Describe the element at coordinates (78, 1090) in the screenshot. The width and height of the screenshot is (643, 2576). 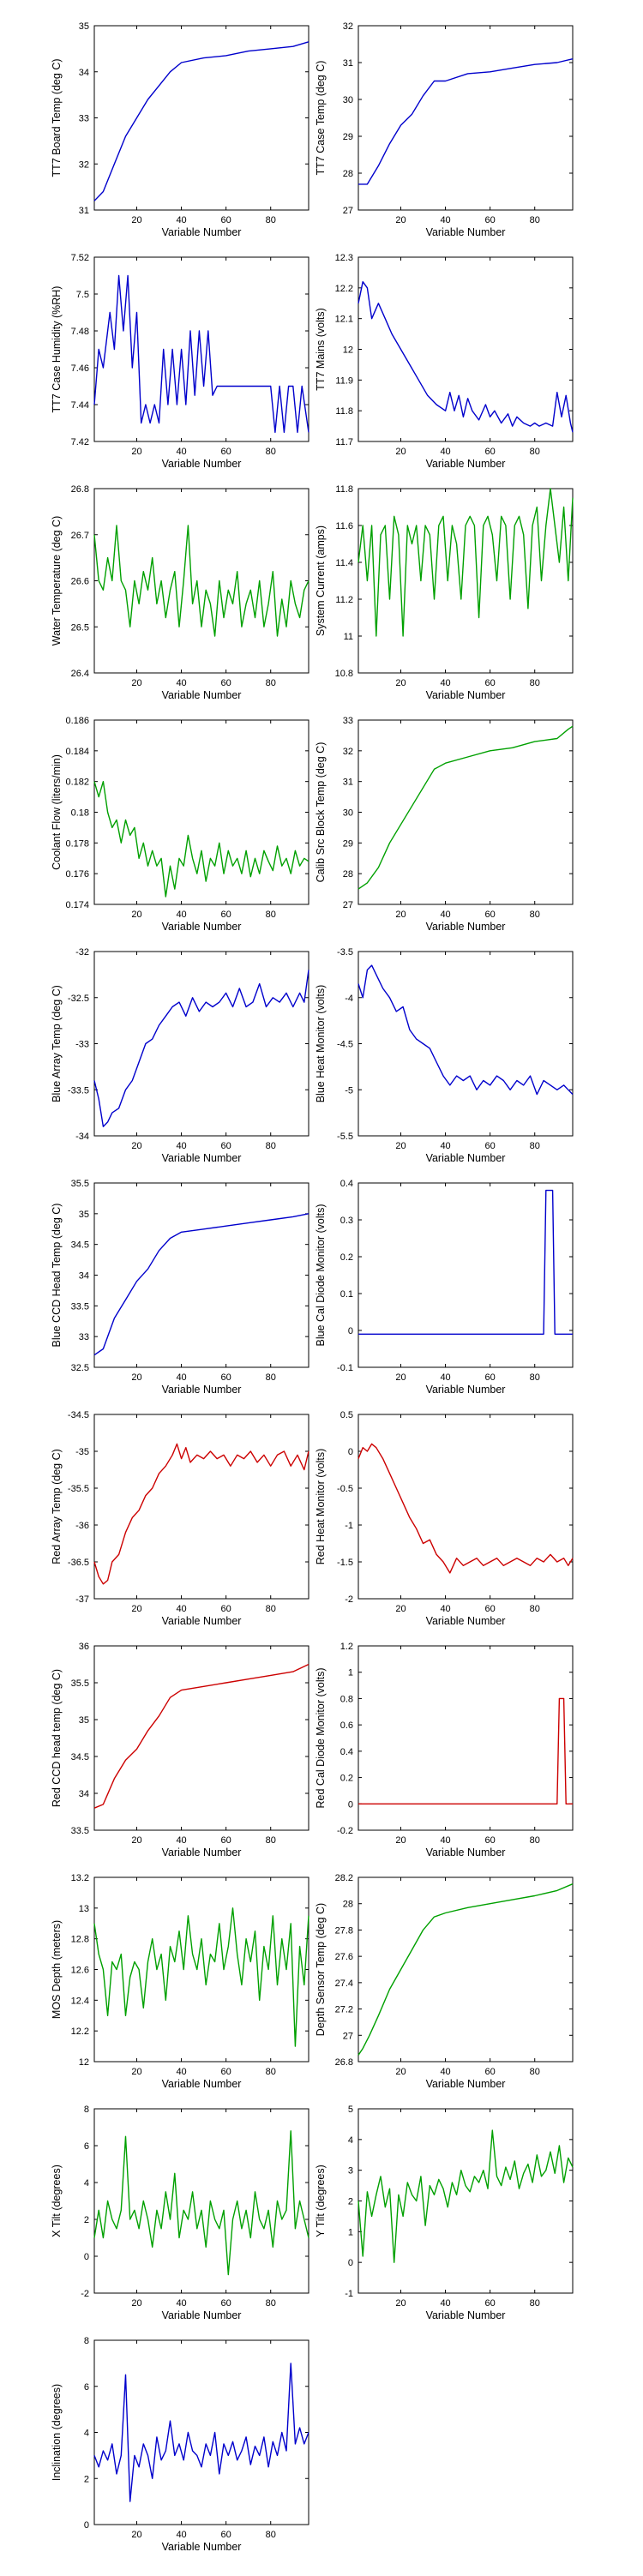
I see `y-tick-label: -33.5` at that location.